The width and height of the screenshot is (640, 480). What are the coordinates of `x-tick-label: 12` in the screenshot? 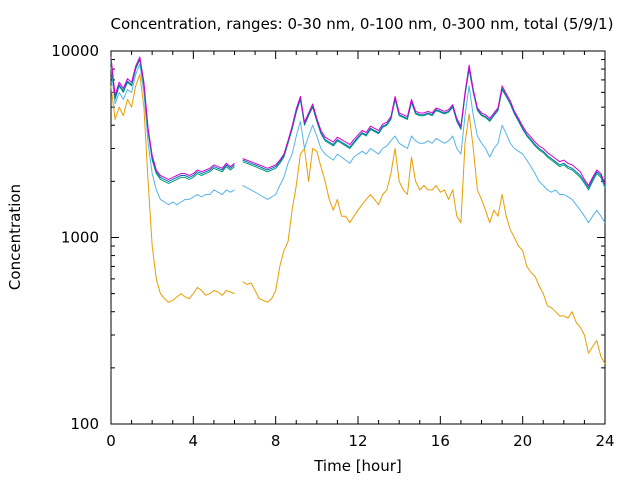 It's located at (357, 441).